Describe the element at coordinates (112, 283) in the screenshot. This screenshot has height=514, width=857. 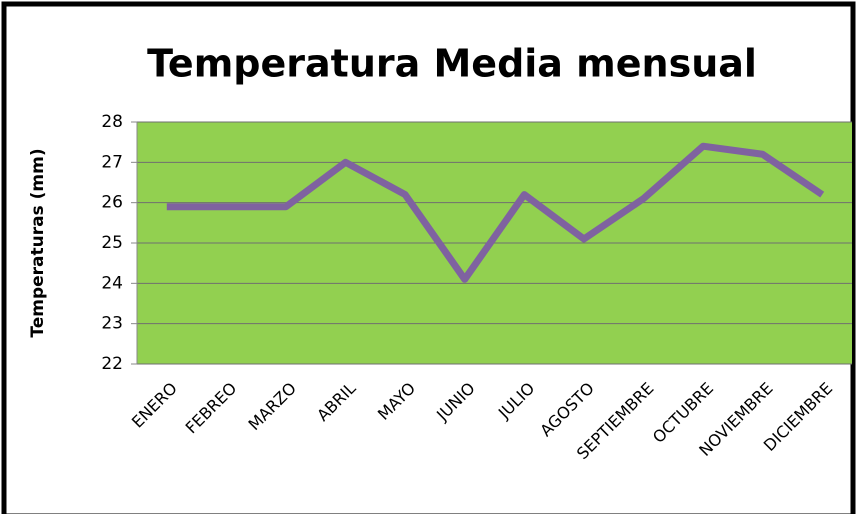
I see `y-tick-label: 24` at that location.